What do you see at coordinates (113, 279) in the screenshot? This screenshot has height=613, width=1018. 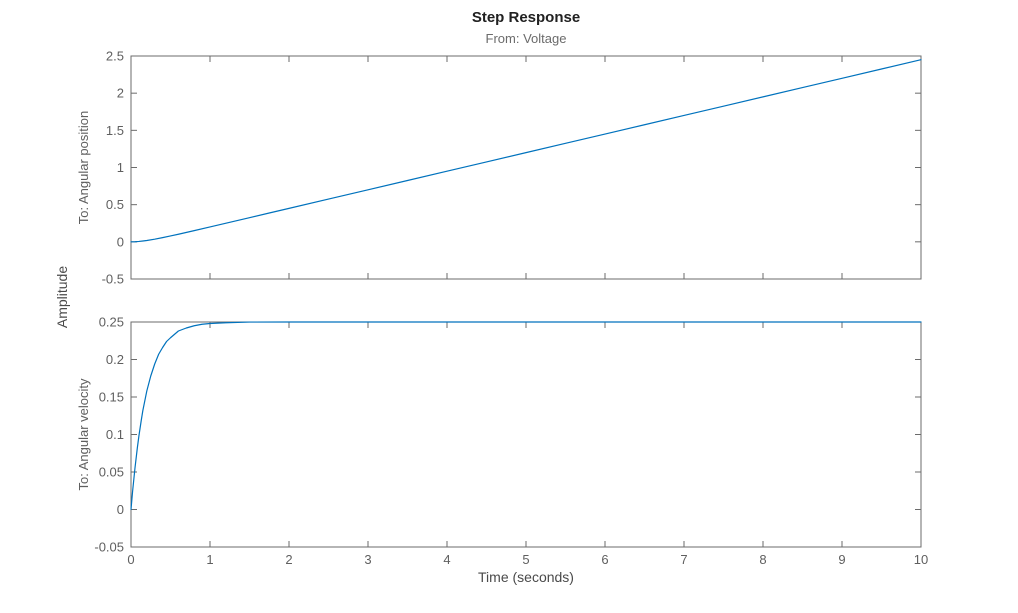 I see `y-tick-label: -0.5` at bounding box center [113, 279].